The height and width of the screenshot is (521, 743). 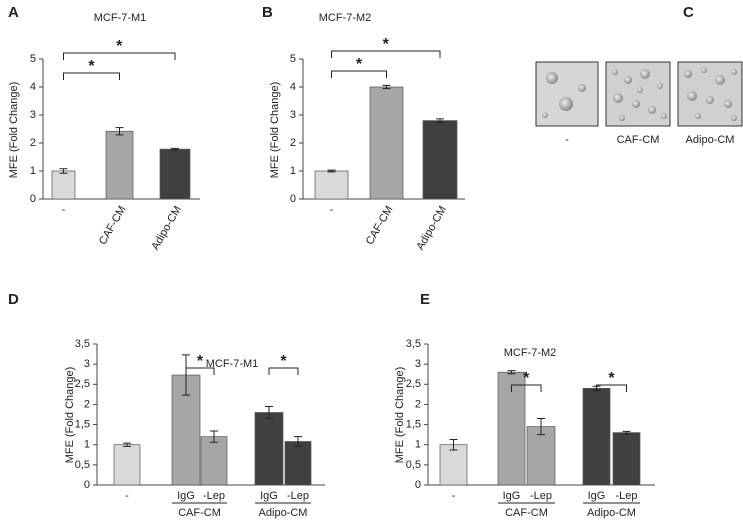 What do you see at coordinates (166, 228) in the screenshot?
I see `x-tick-label: Adipo-CM` at bounding box center [166, 228].